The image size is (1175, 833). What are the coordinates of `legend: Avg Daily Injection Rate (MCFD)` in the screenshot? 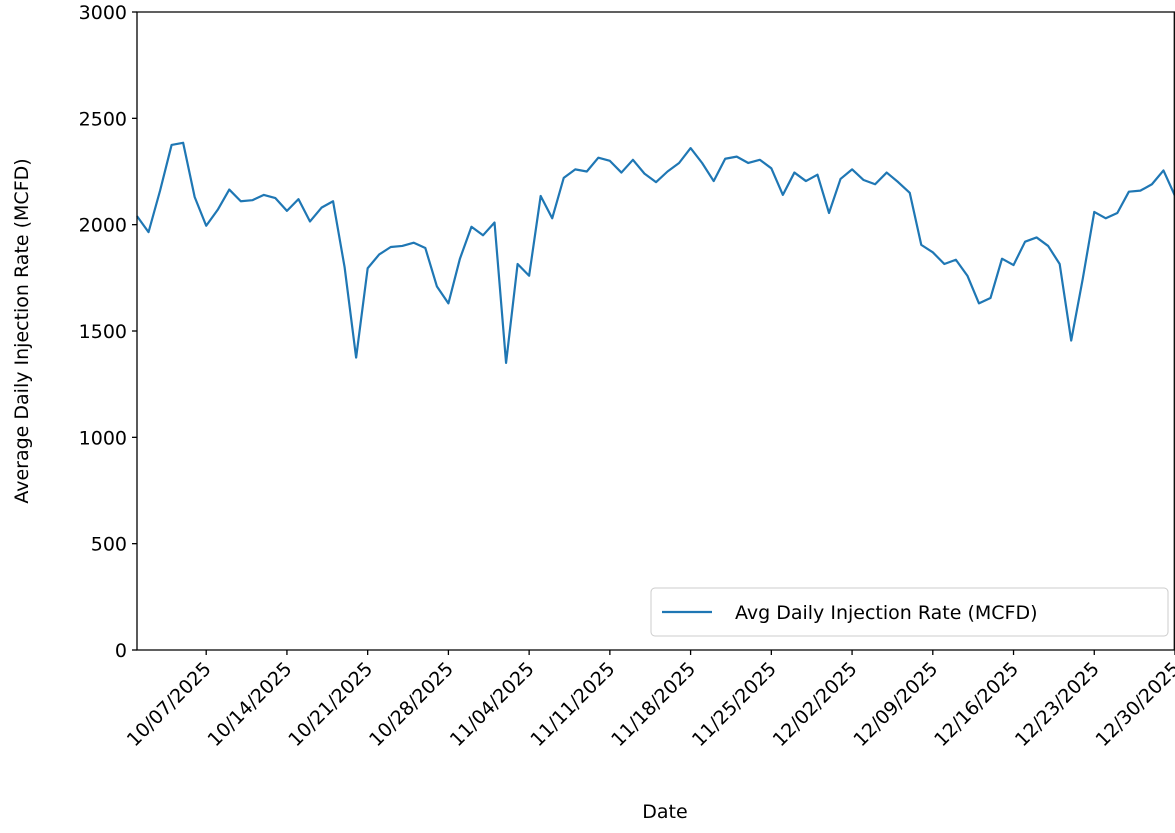 It's located at (909, 612).